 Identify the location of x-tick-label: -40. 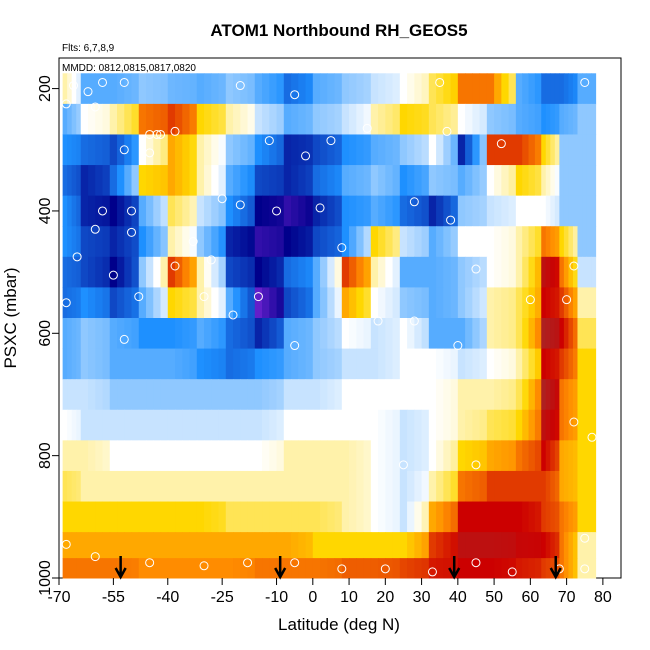
(167, 597).